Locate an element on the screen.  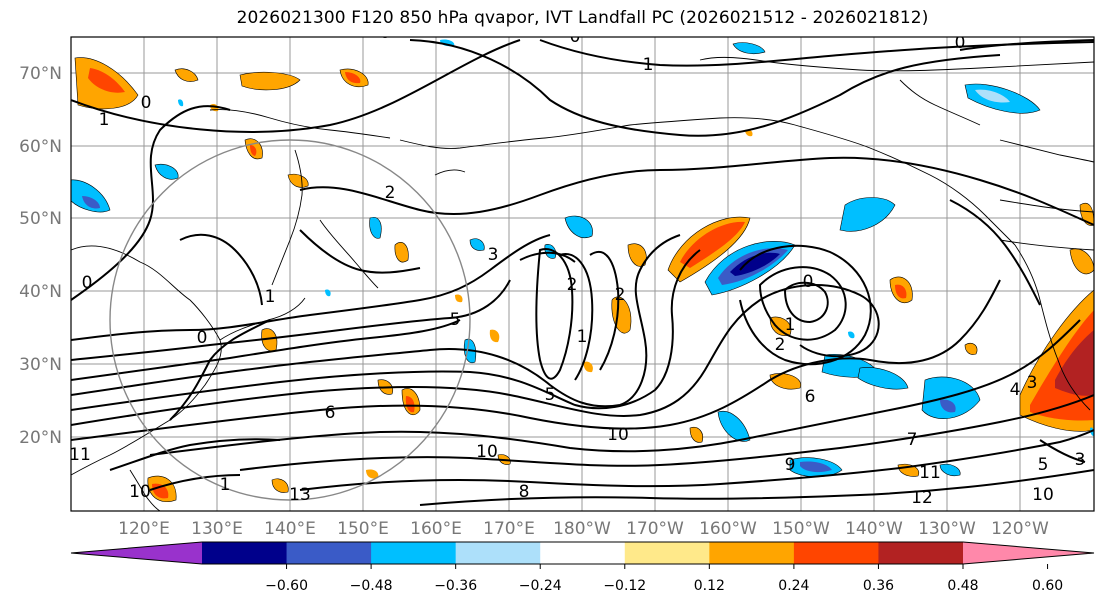
colorbar-tick-label-3: −0.24 is located at coordinates (540, 586).